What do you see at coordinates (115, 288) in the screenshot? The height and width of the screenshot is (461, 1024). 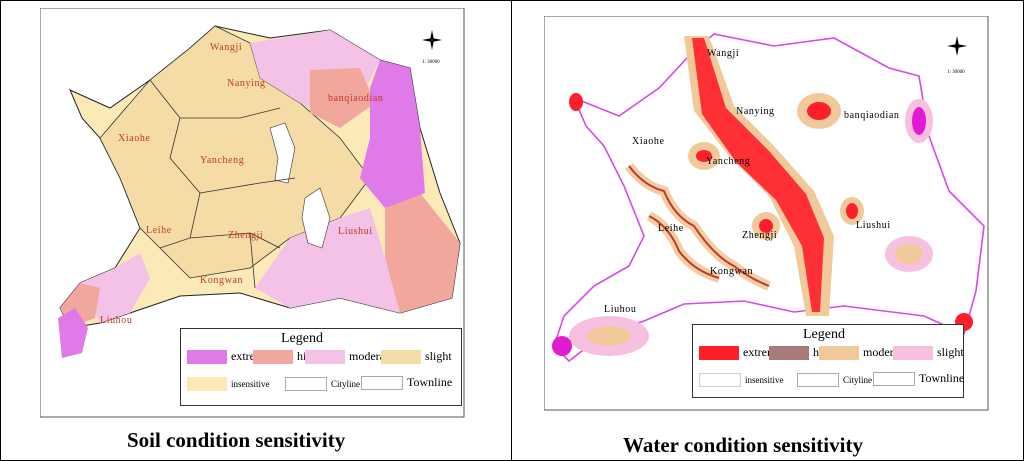 I see `region-moderate-west` at bounding box center [115, 288].